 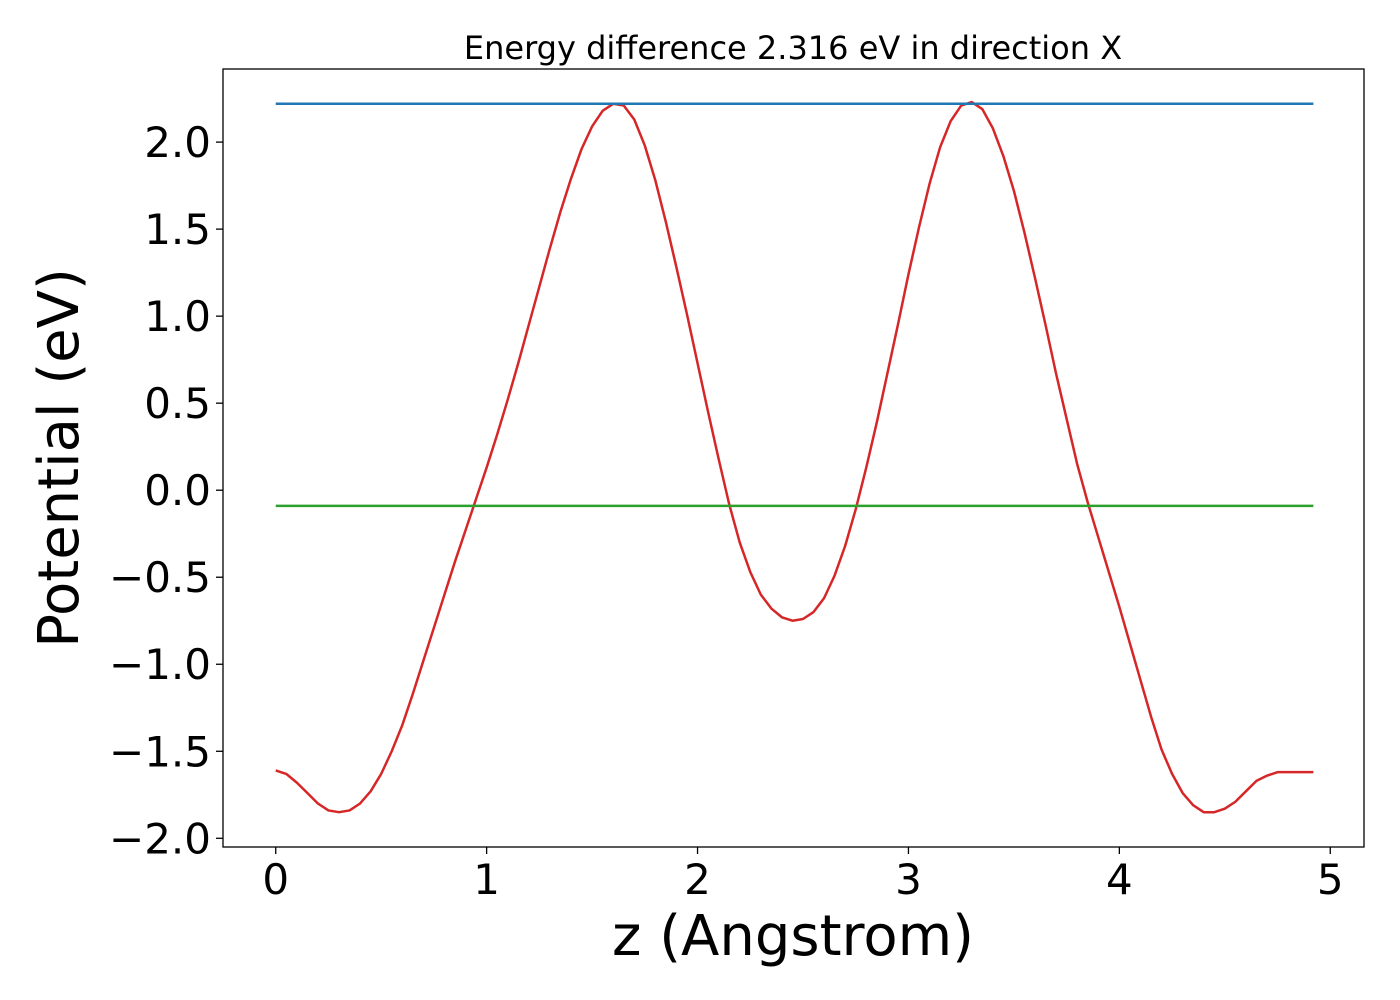 What do you see at coordinates (160, 664) in the screenshot?
I see `y-tick-label: −1.0` at bounding box center [160, 664].